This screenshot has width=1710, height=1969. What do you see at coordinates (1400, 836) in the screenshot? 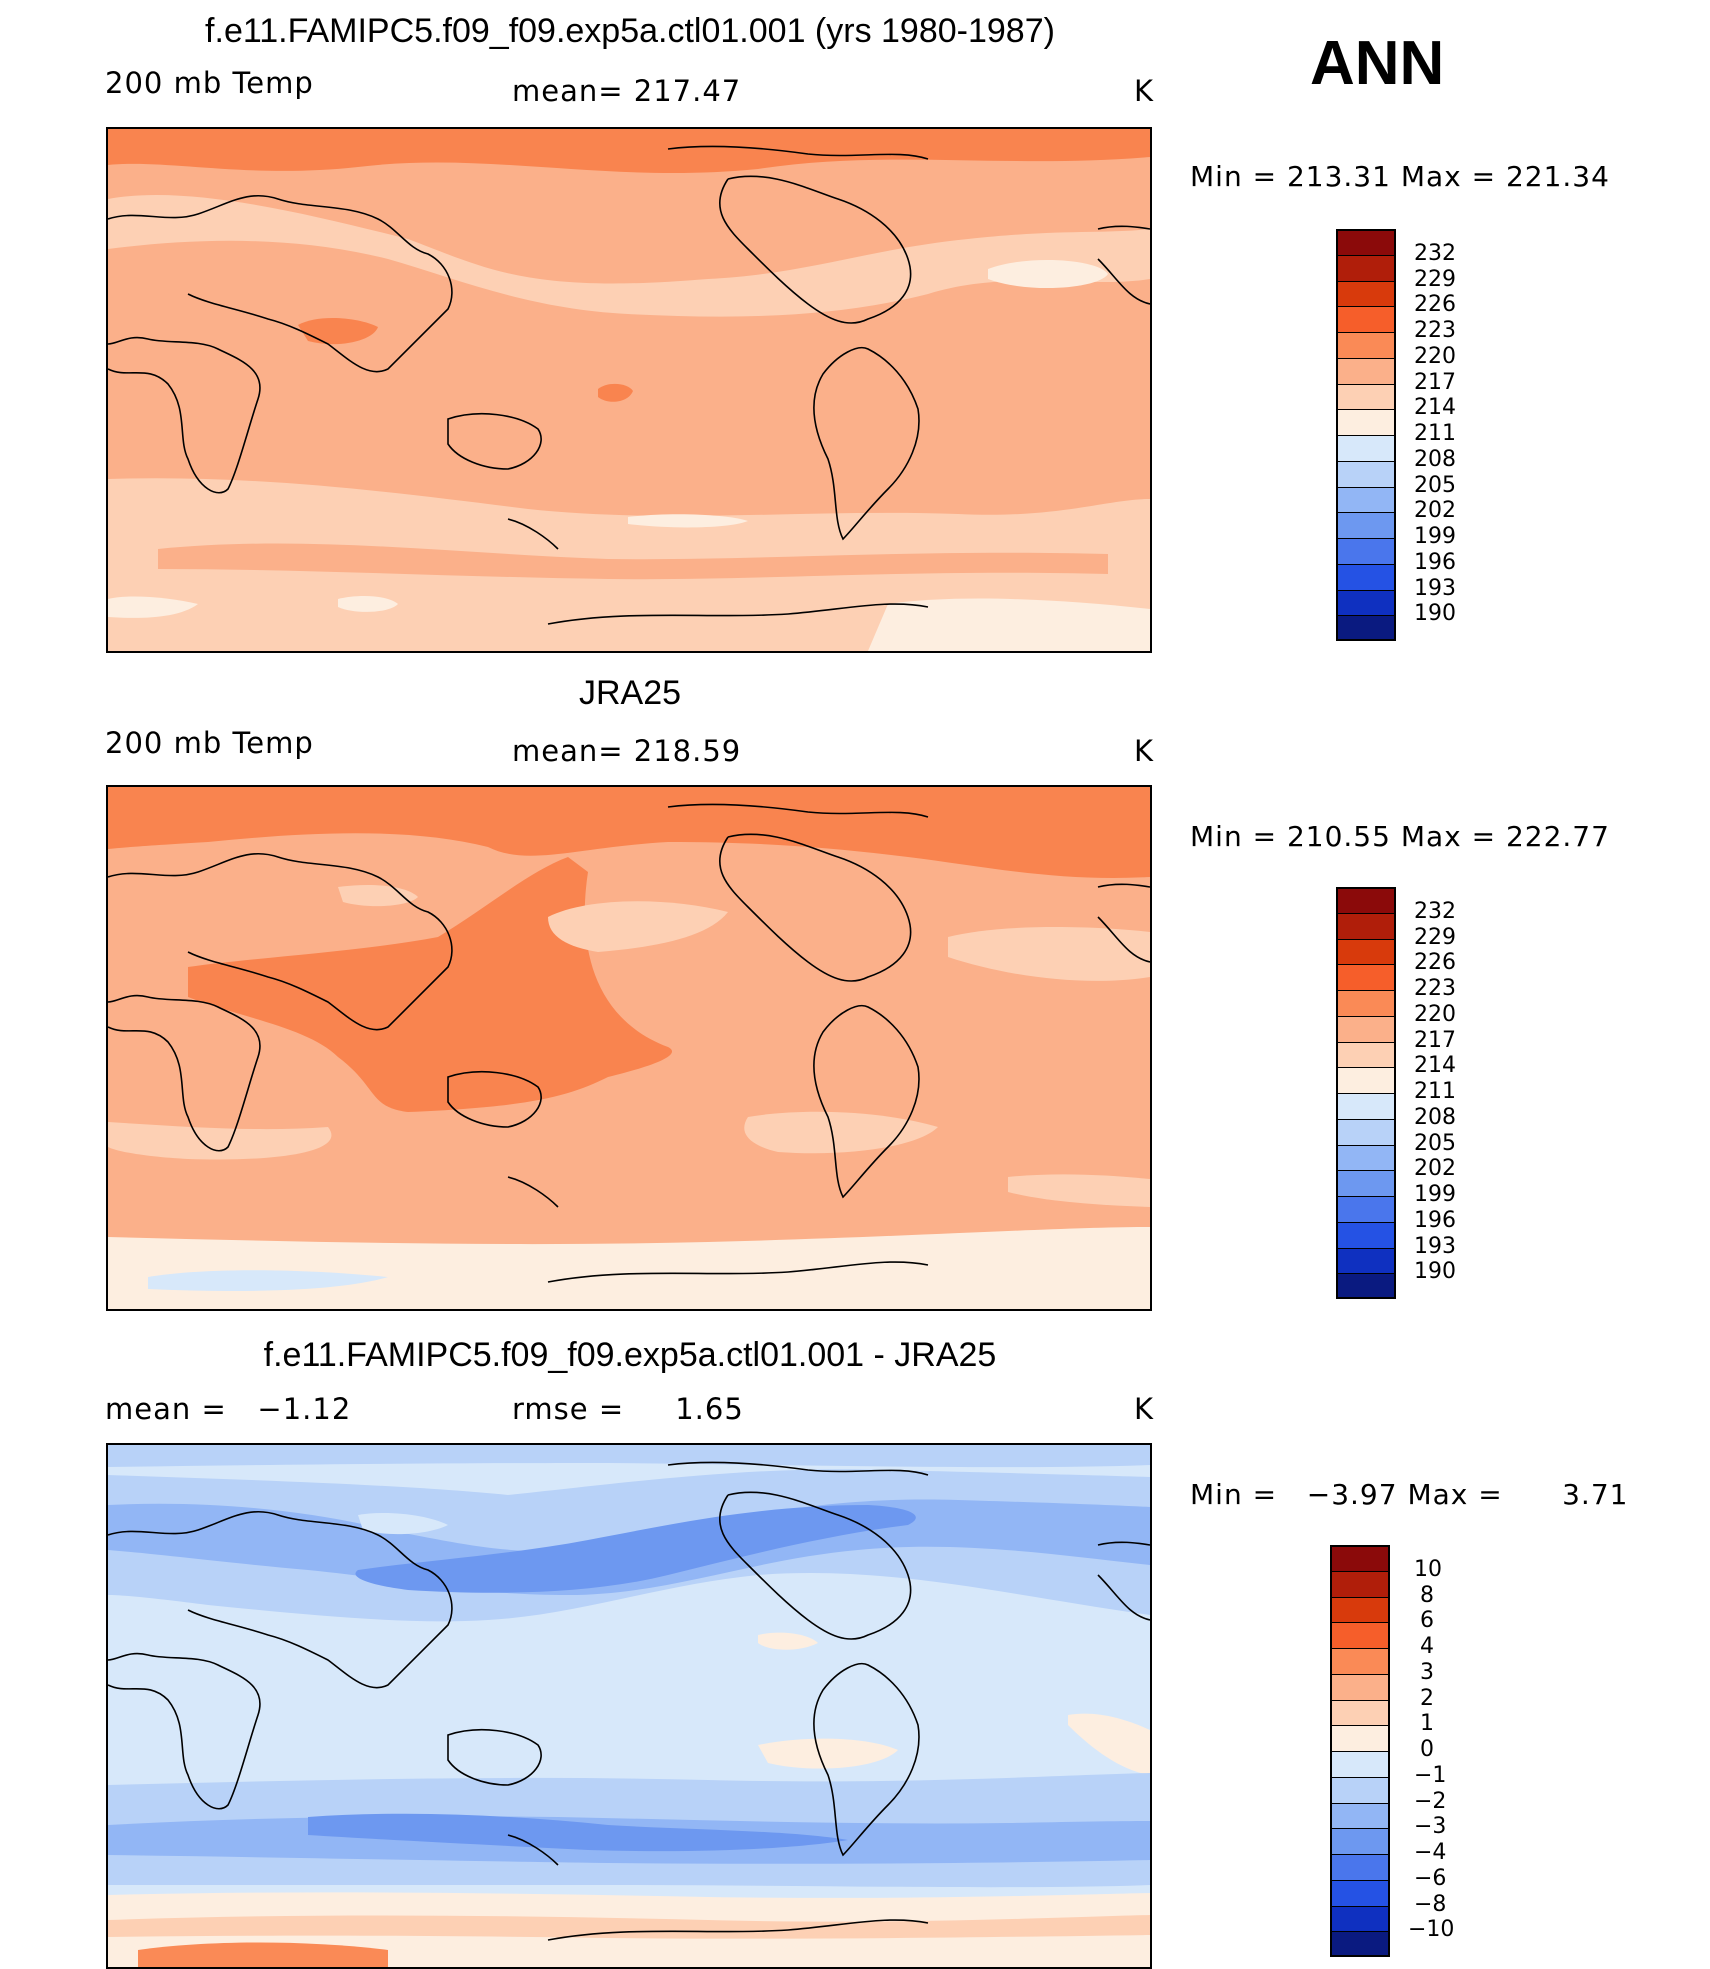
I see `panel-2-minmax-label: Min = 210.55 Max = 222.77` at bounding box center [1400, 836].